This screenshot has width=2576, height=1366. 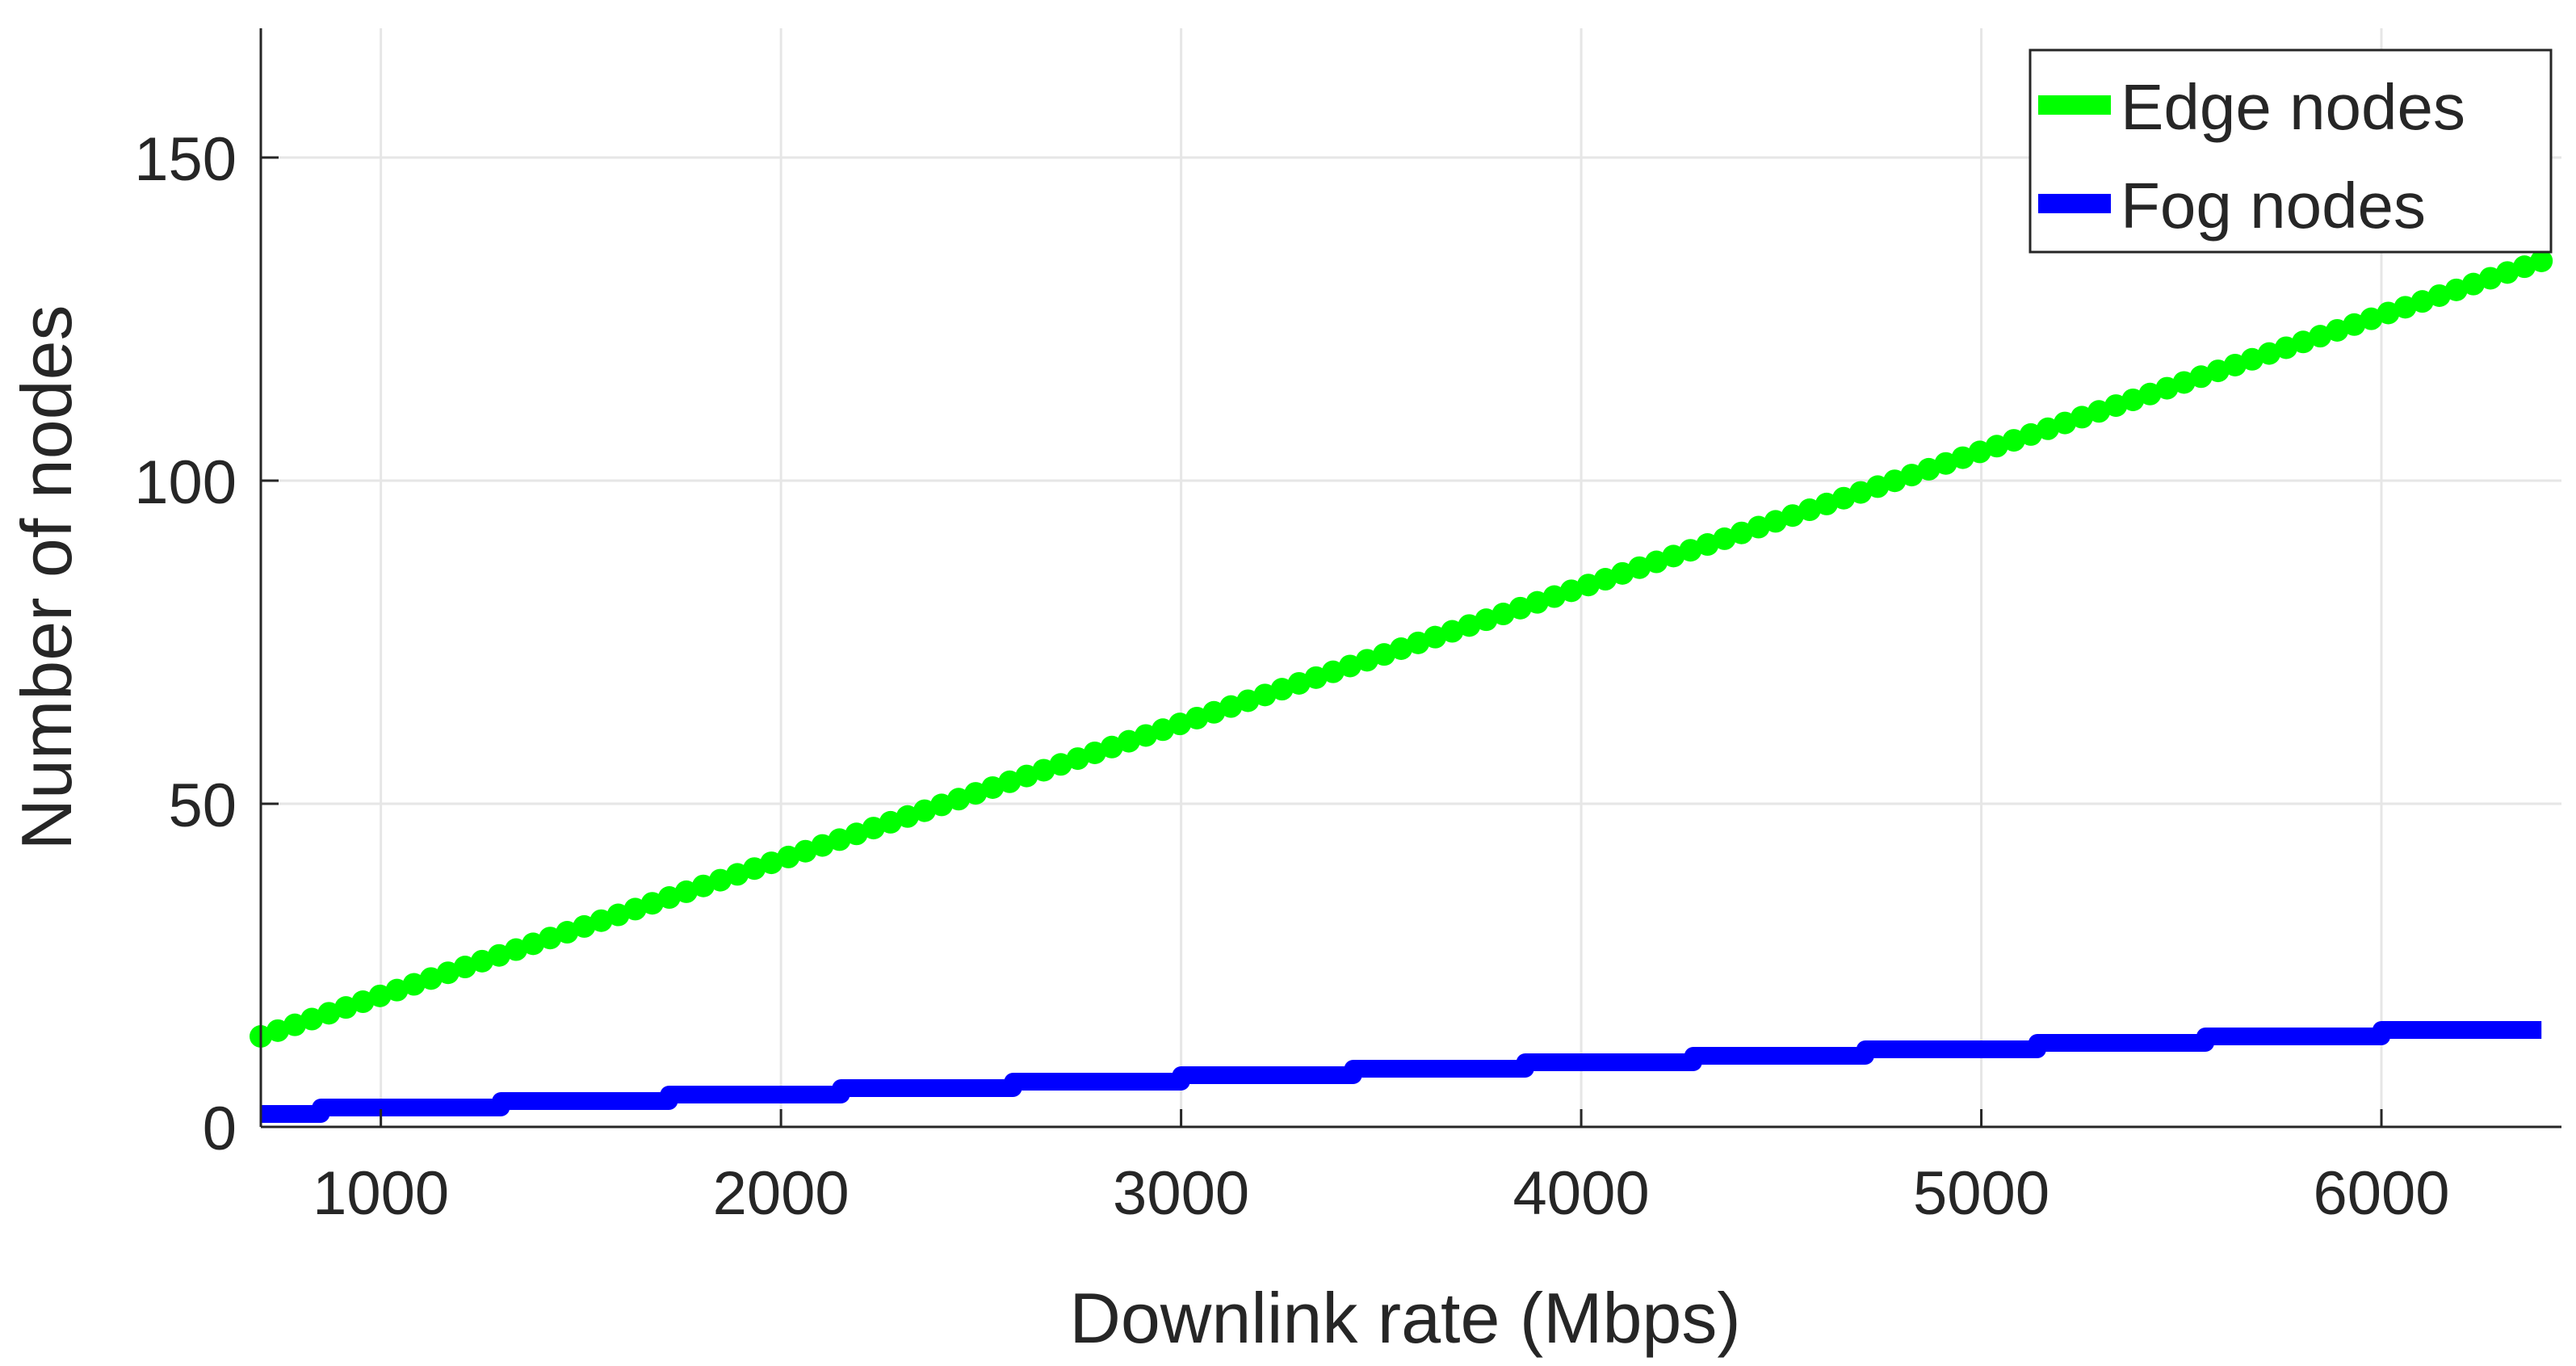 What do you see at coordinates (1404, 1318) in the screenshot?
I see `x-axis-label: Downlink rate (Mbps)` at bounding box center [1404, 1318].